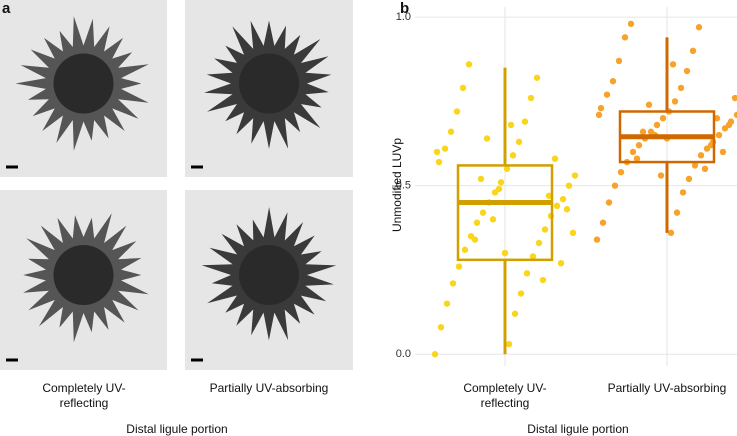  Describe the element at coordinates (403, 186) in the screenshot. I see `y-tick-label: 0.5` at that location.